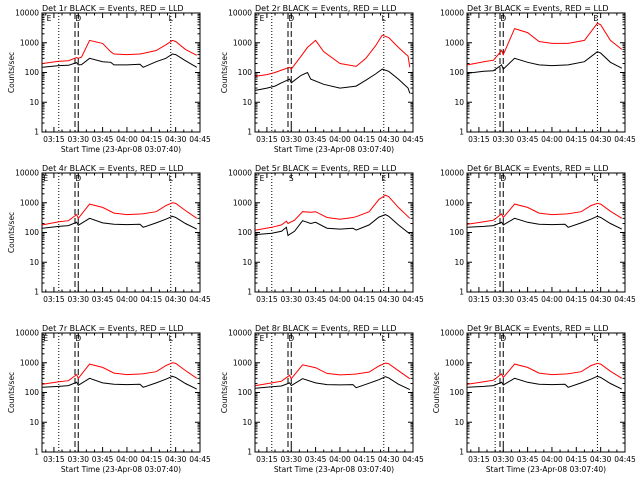 This screenshot has height=480, width=640. What do you see at coordinates (291, 178) in the screenshot?
I see `event-marker-label: S` at bounding box center [291, 178].